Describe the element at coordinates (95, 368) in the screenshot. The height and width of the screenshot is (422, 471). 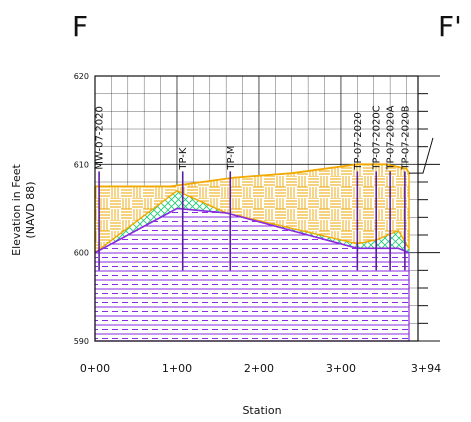
I see `x-tick-label: 0+00` at that location.